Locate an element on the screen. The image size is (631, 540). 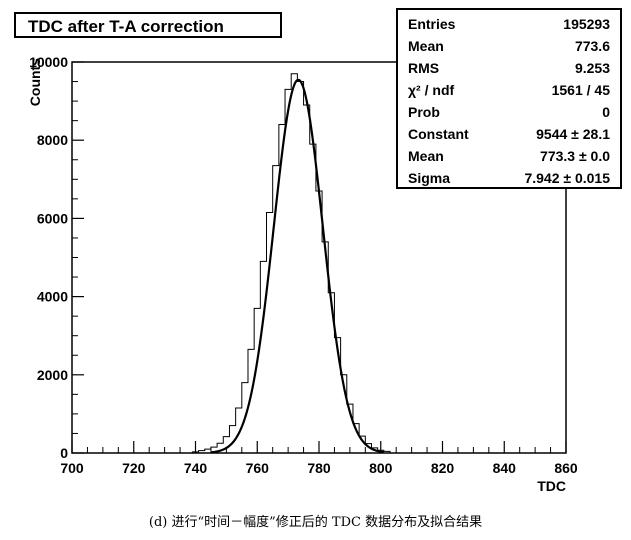
stats-value: 195293 is located at coordinates (586, 24).